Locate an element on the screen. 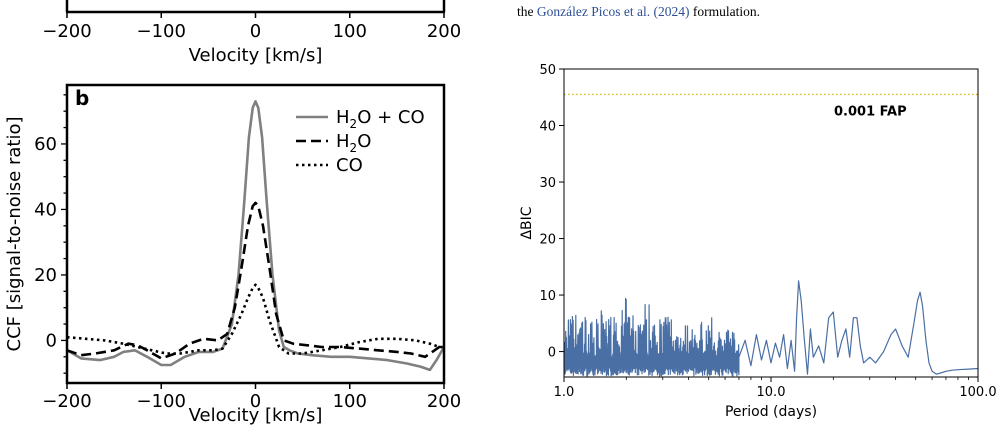  panel-b-x-tick-label: −100 is located at coordinates (161, 401).